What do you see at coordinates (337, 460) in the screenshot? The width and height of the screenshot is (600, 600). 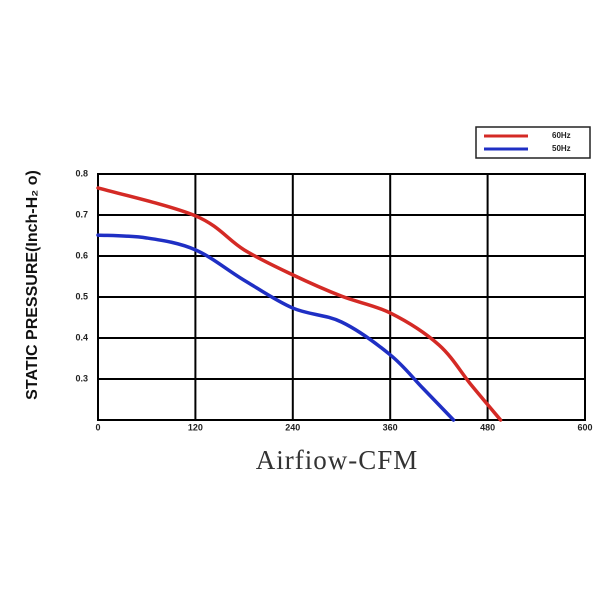 I see `x-axis-label: Airfiow-CFM` at bounding box center [337, 460].